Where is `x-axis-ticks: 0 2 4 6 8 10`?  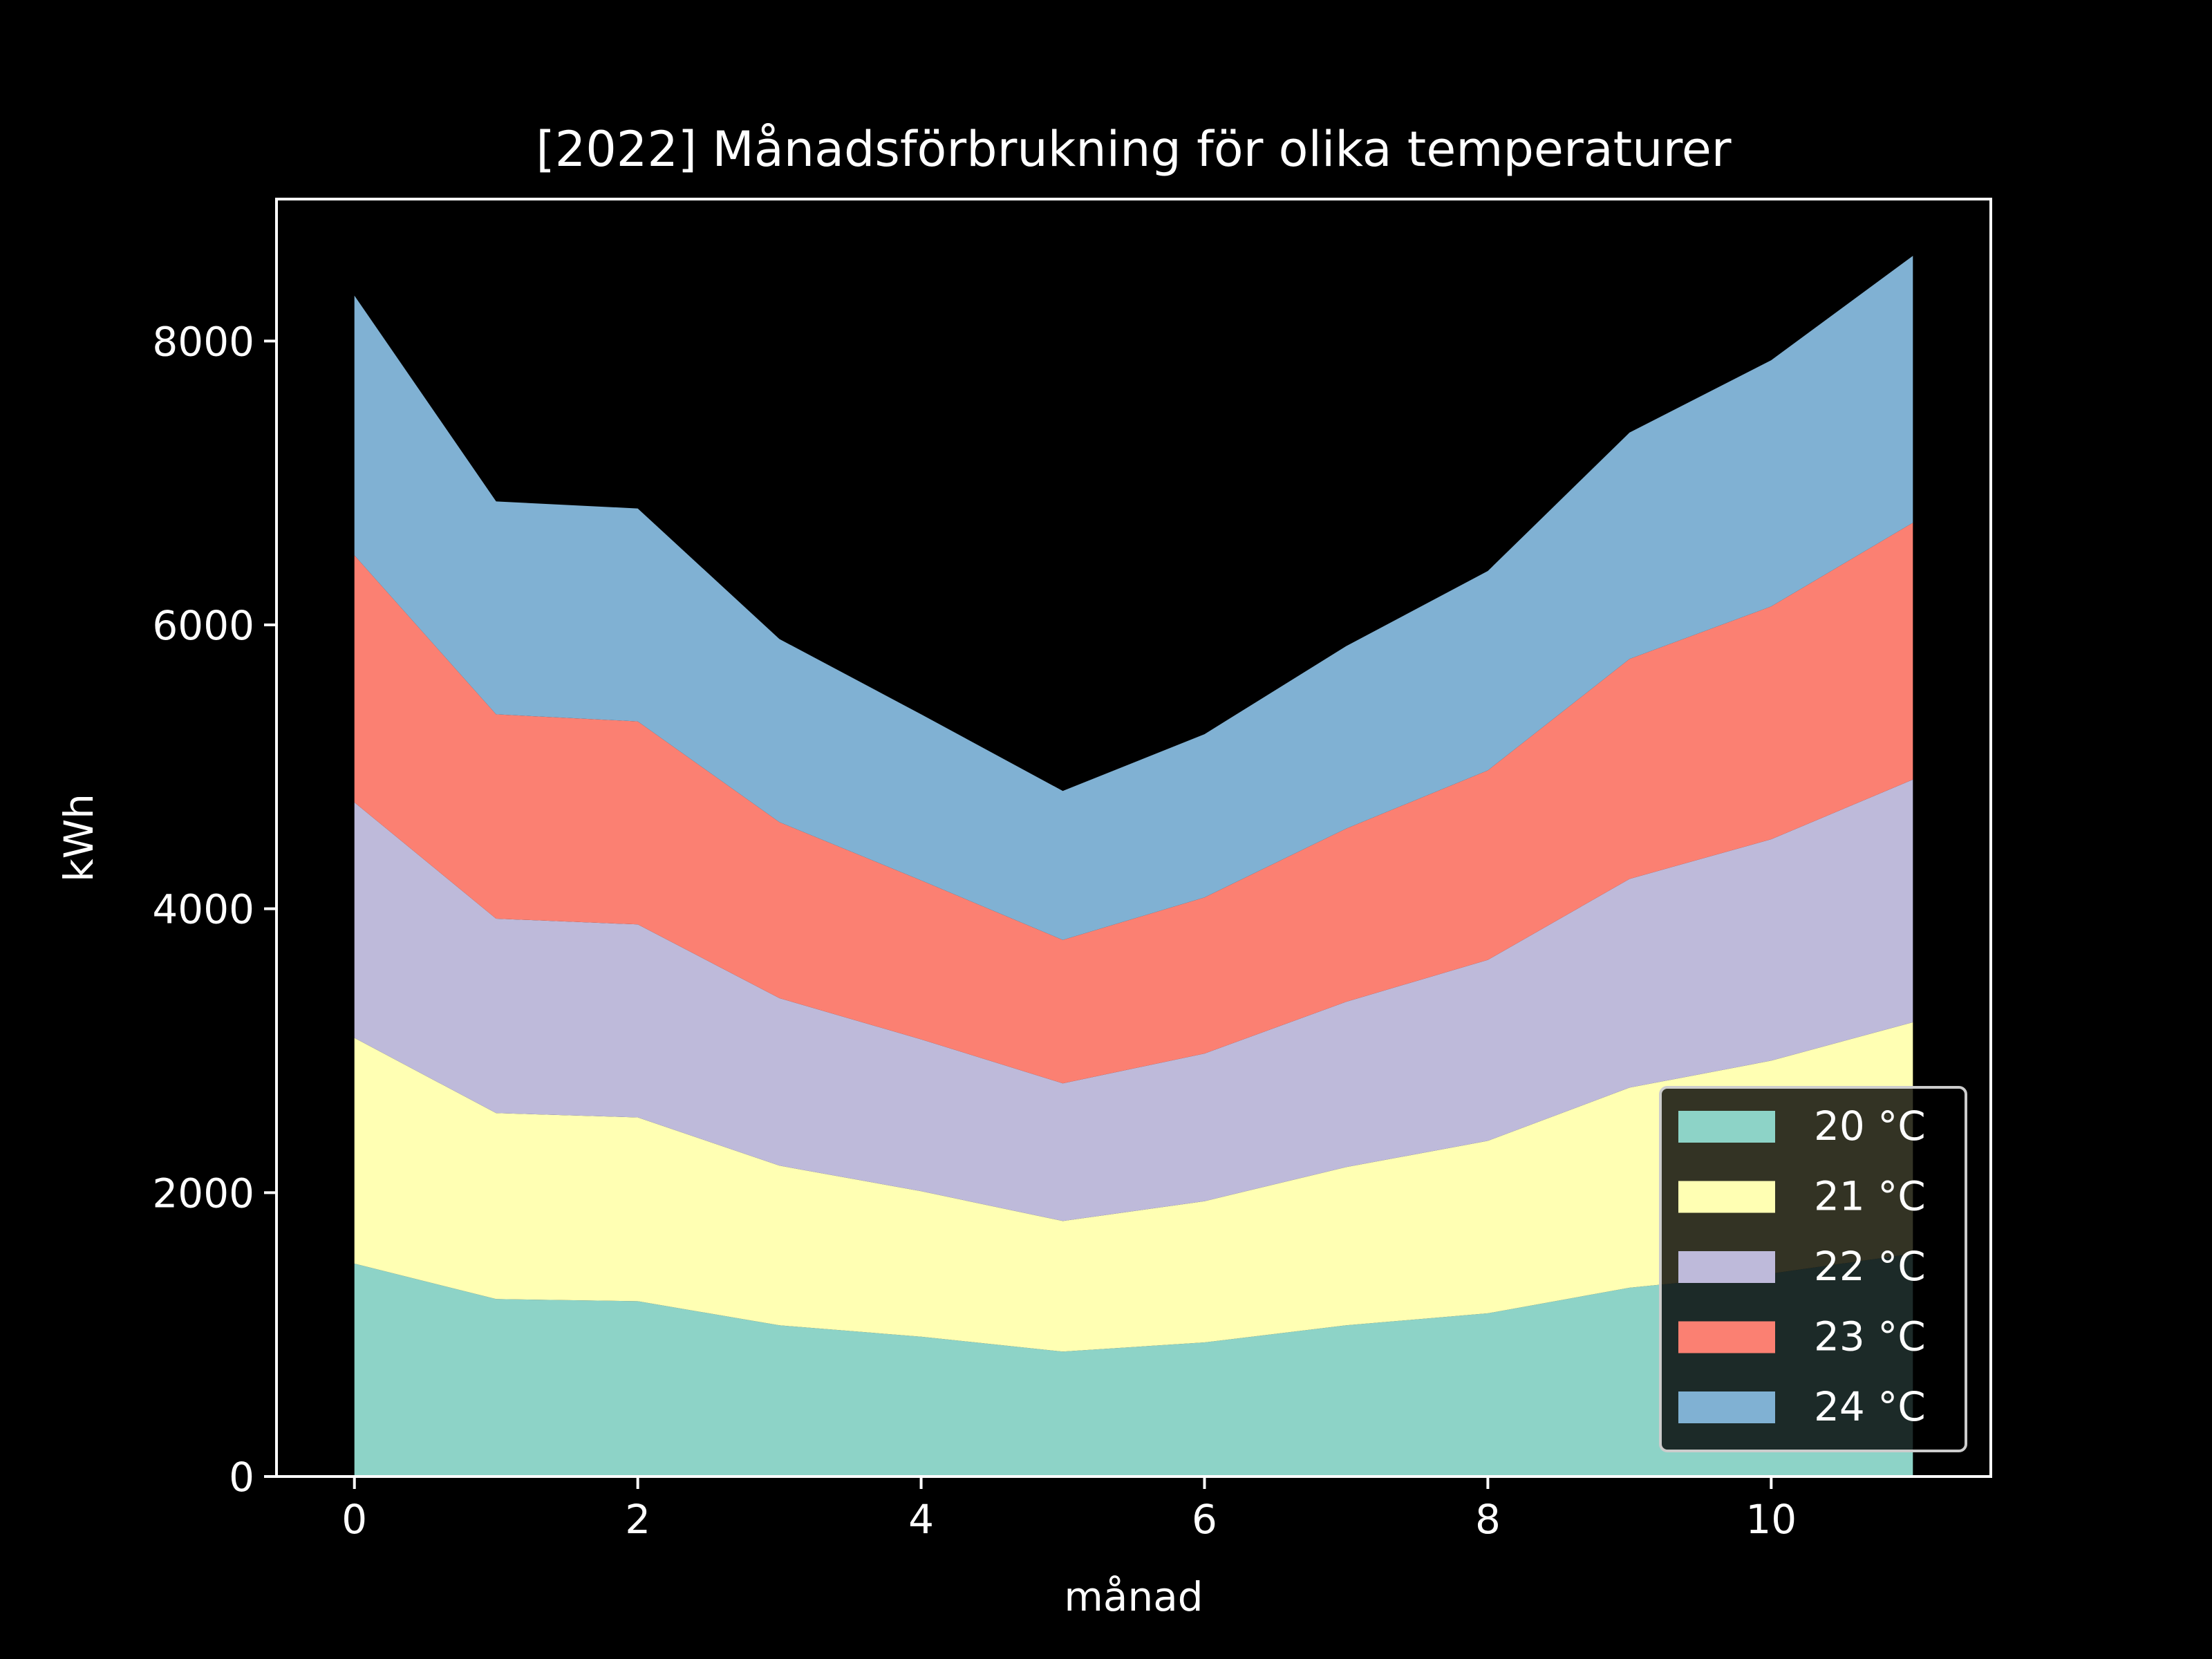
x-axis-ticks: 0 2 4 6 8 10 is located at coordinates (1069, 1510).